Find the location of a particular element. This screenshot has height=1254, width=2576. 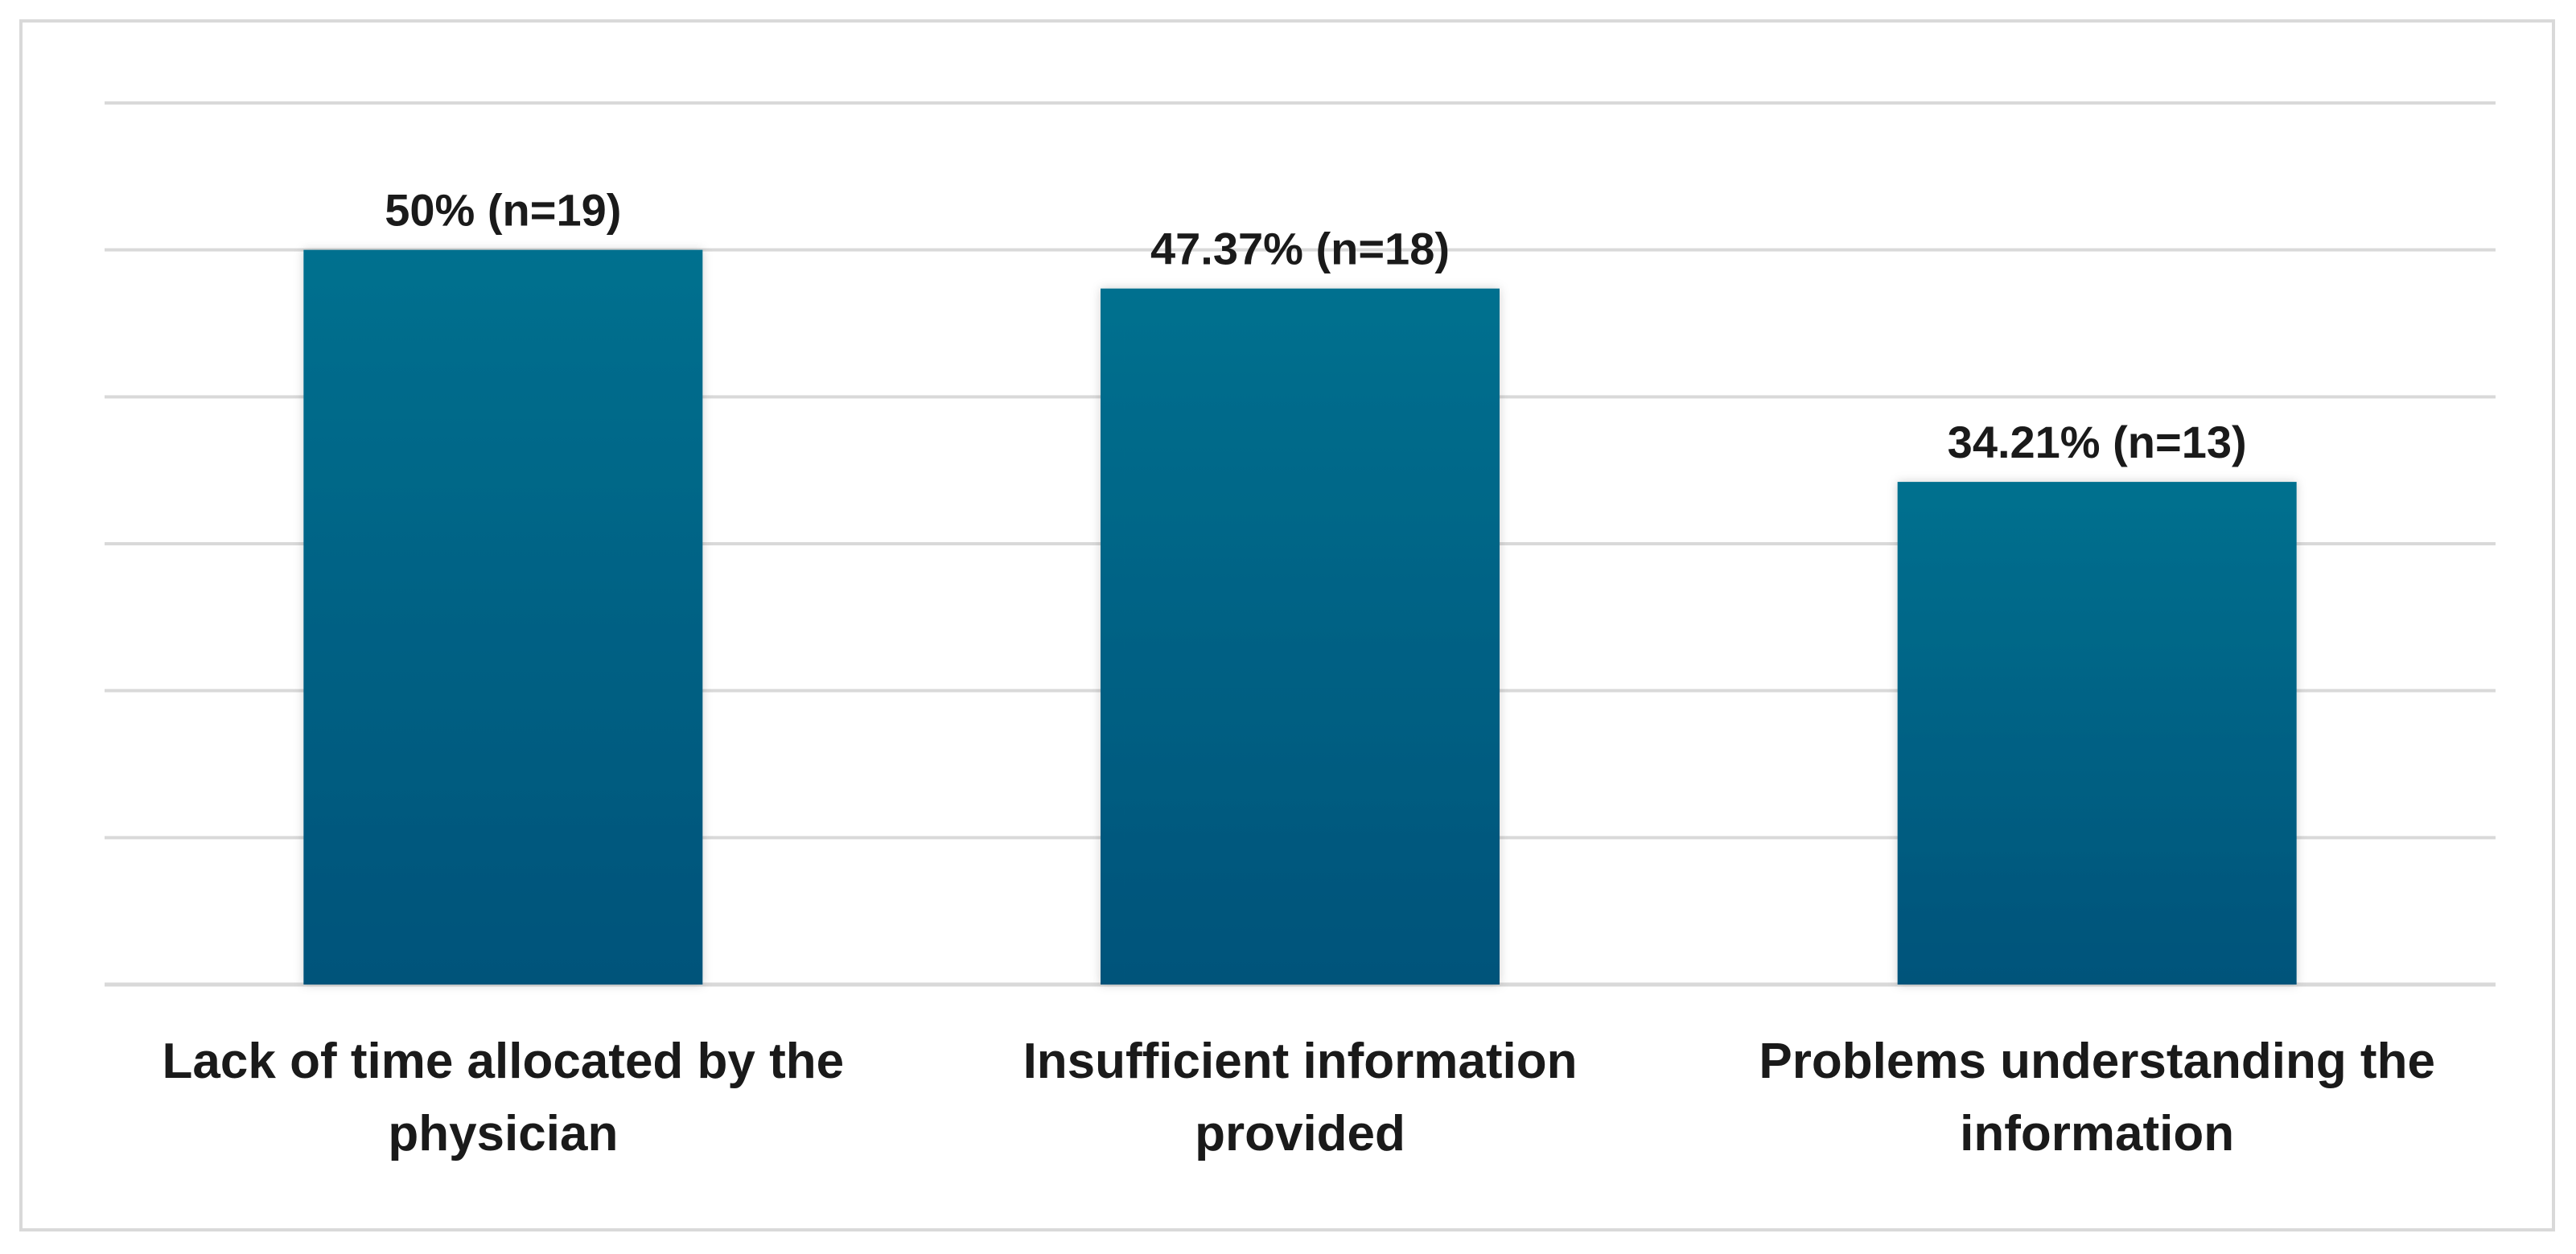

category-label-1-line-1: Lack of time allocated by the is located at coordinates (504, 1061).